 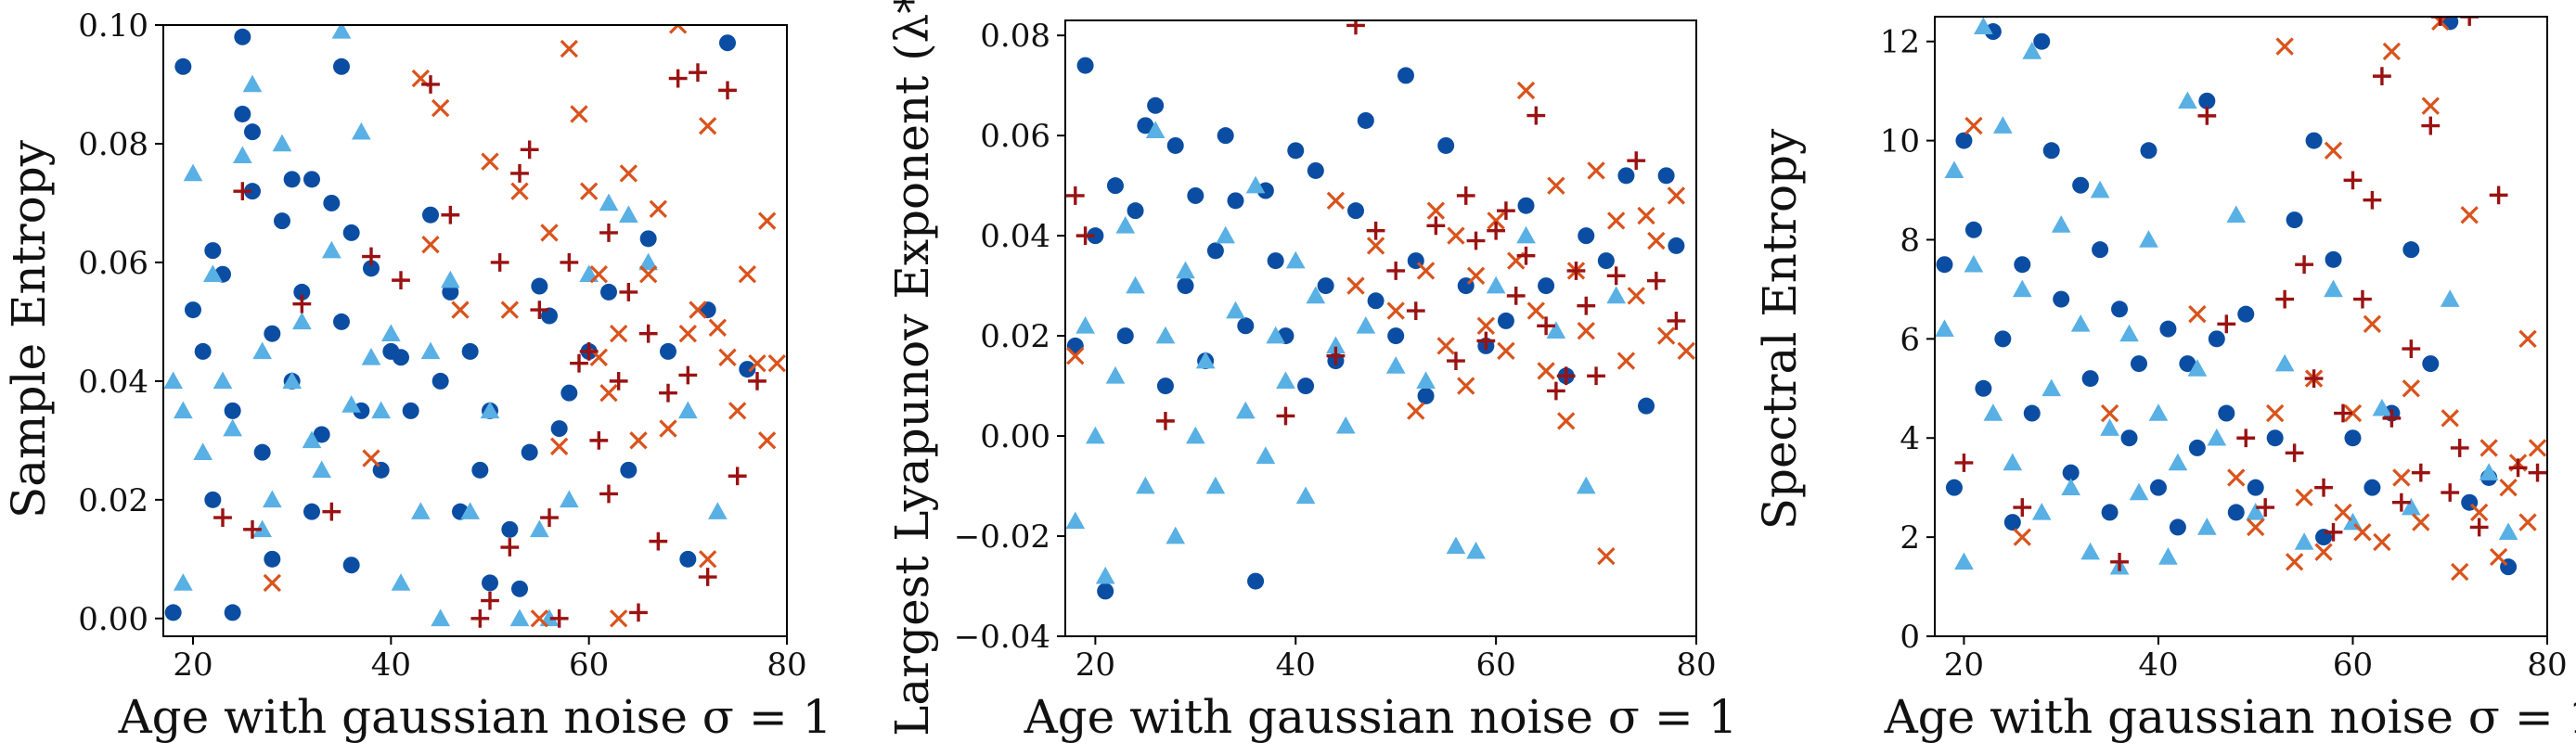 I want to click on y-tick-label: −0.02, so click(x=1002, y=537).